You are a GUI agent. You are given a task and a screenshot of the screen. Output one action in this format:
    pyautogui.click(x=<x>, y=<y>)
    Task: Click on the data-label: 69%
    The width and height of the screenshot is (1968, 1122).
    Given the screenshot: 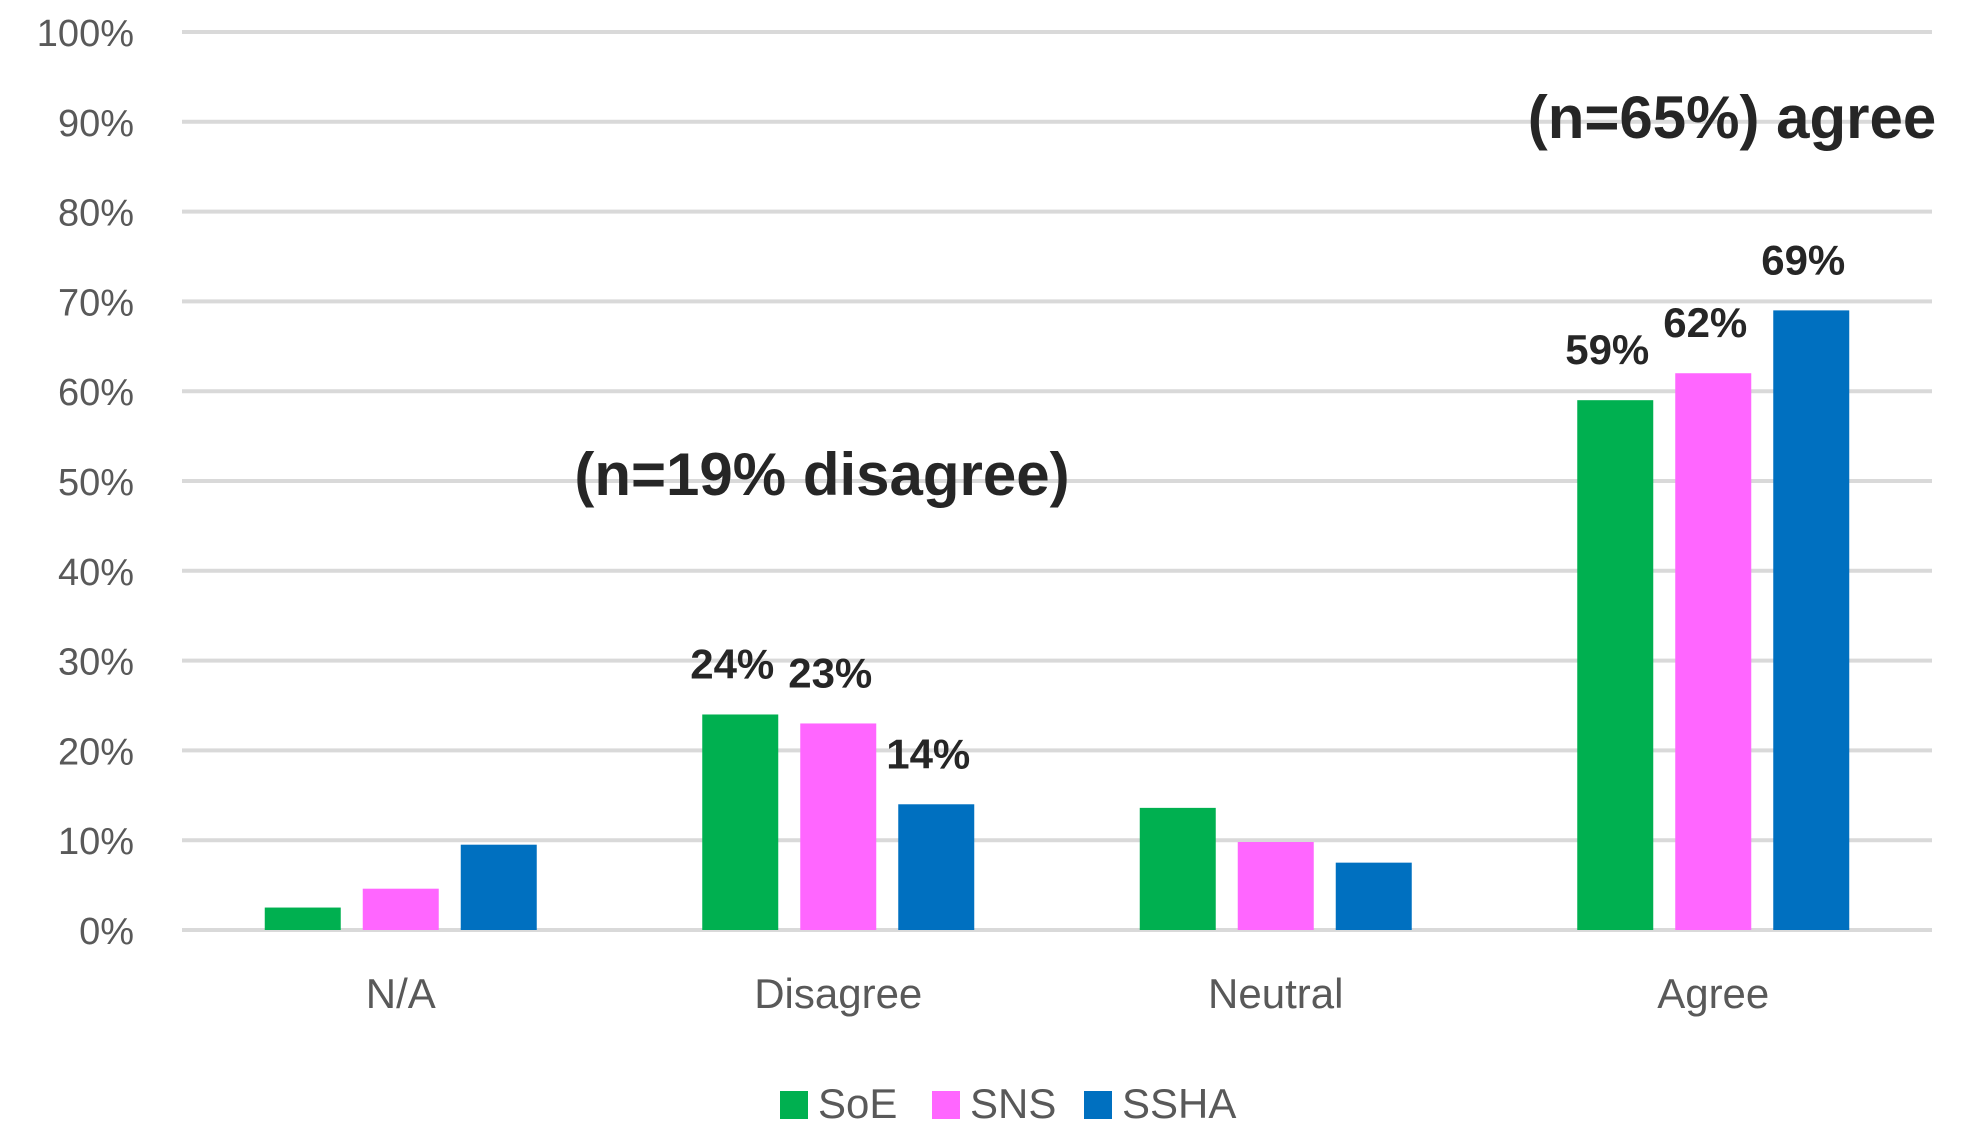 What is the action you would take?
    pyautogui.click(x=1803, y=259)
    